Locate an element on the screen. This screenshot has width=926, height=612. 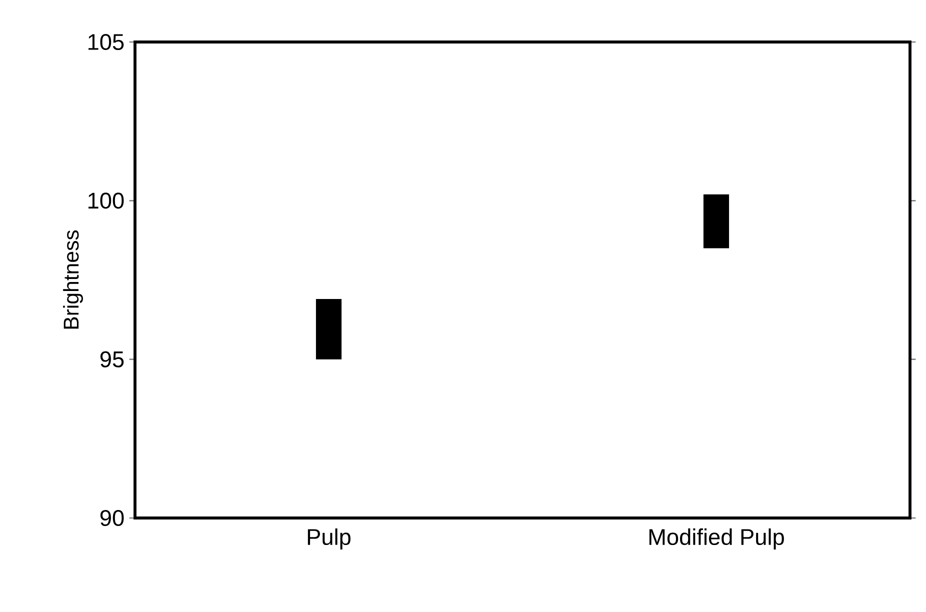
y-axis-title: Brightness is located at coordinates (73, 279).